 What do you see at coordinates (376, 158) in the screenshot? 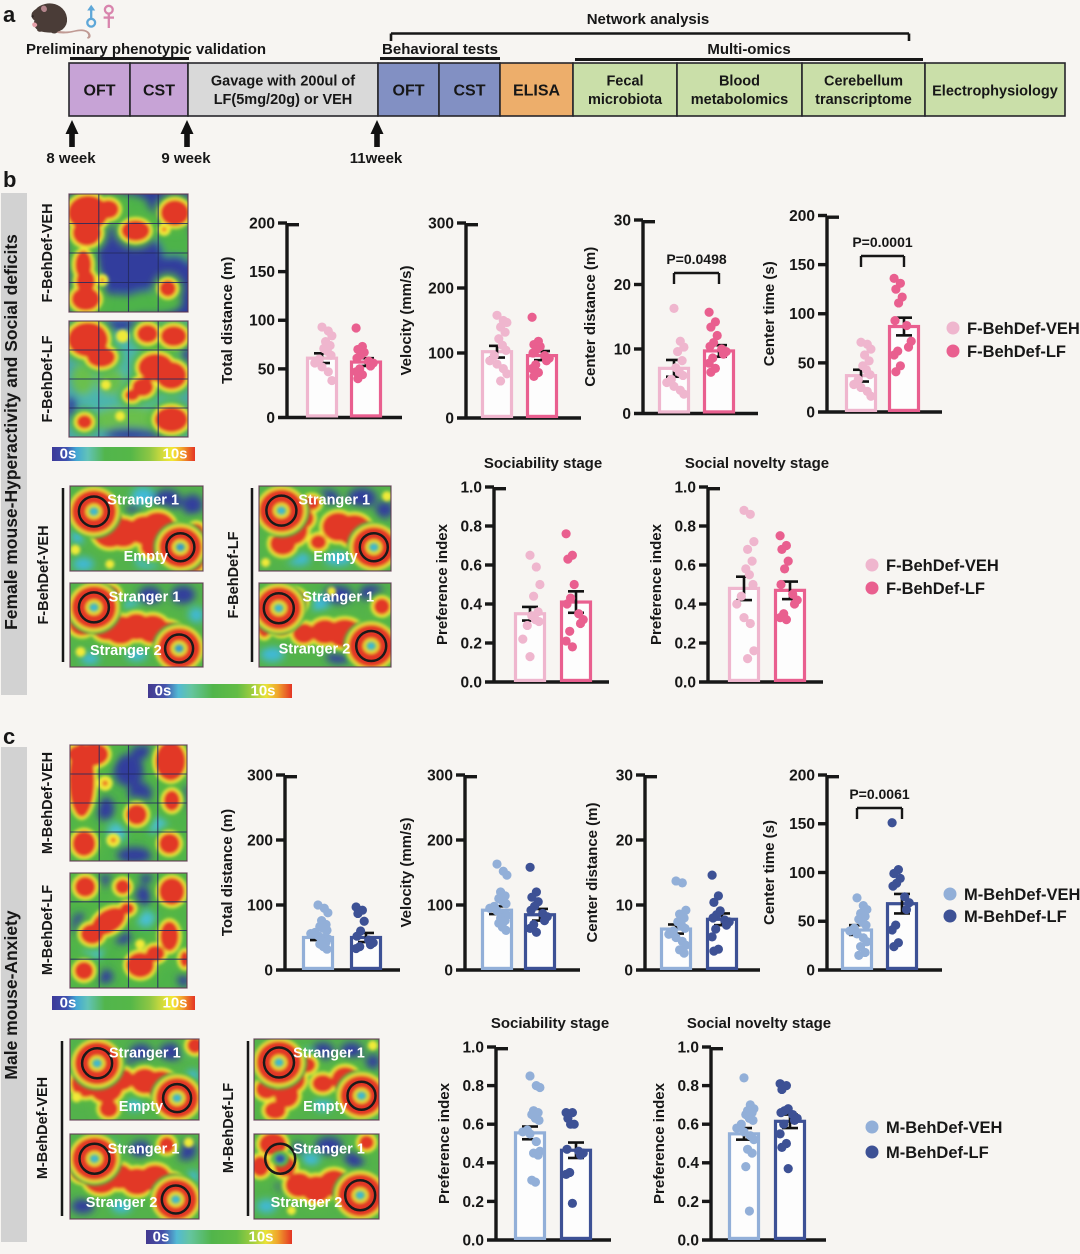
I see `svg-text: 11week` at bounding box center [376, 158].